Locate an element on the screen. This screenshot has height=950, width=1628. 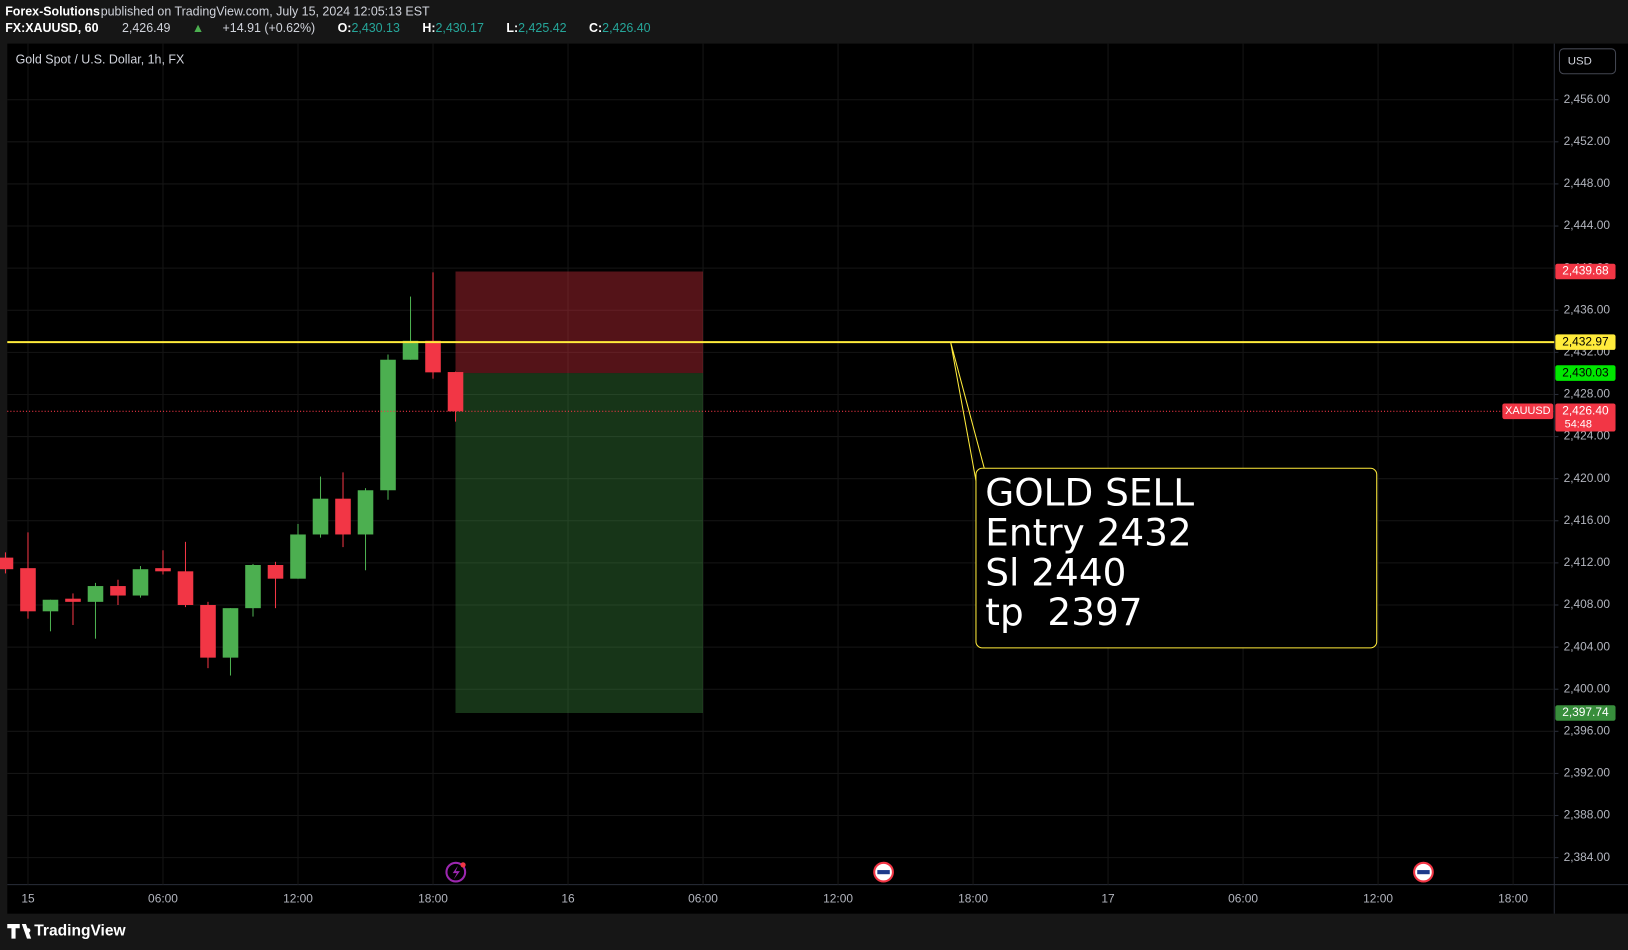
symbol-tag-label: XAUUSD is located at coordinates (1528, 411).